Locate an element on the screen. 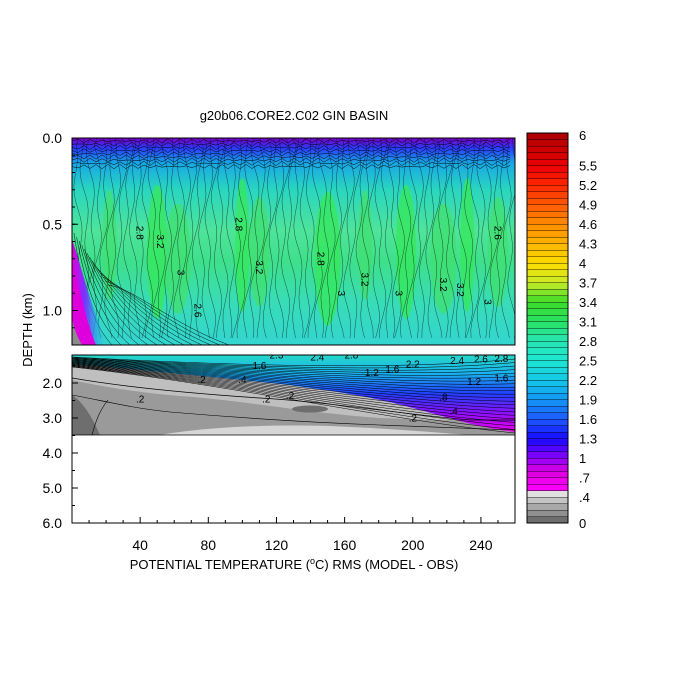 The height and width of the screenshot is (675, 675). upper-contour-labels: 2.8 3.2 3 2.6 2.8 3.2 2.8 3 3.2 3 3.2 3 2.6 3.2 is located at coordinates (318, 267).